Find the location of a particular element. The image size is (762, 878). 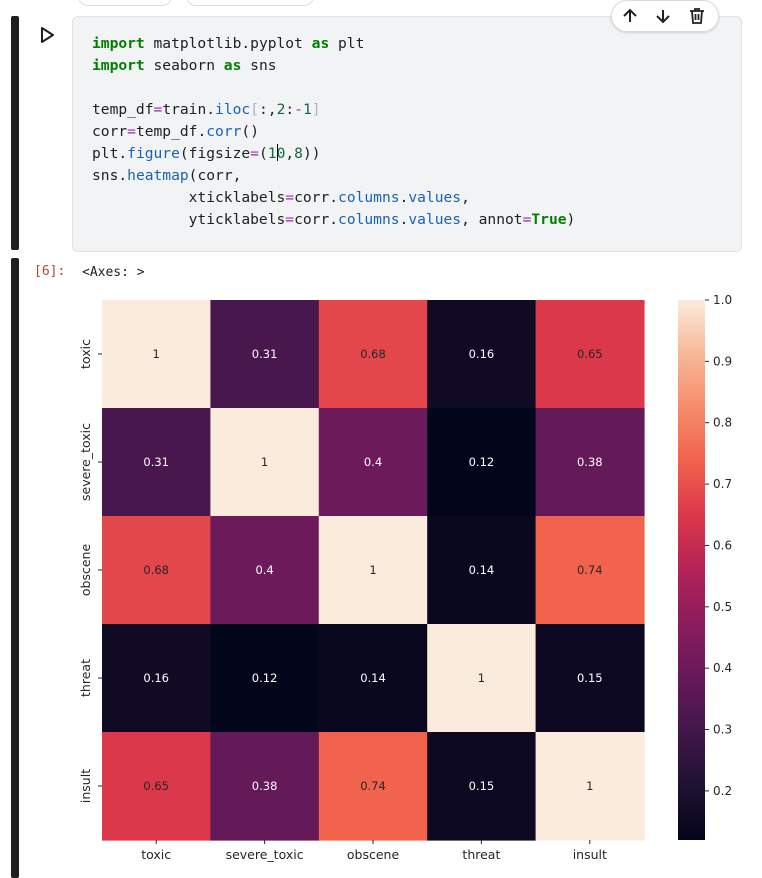

code-token: temp_df. is located at coordinates (171, 131).